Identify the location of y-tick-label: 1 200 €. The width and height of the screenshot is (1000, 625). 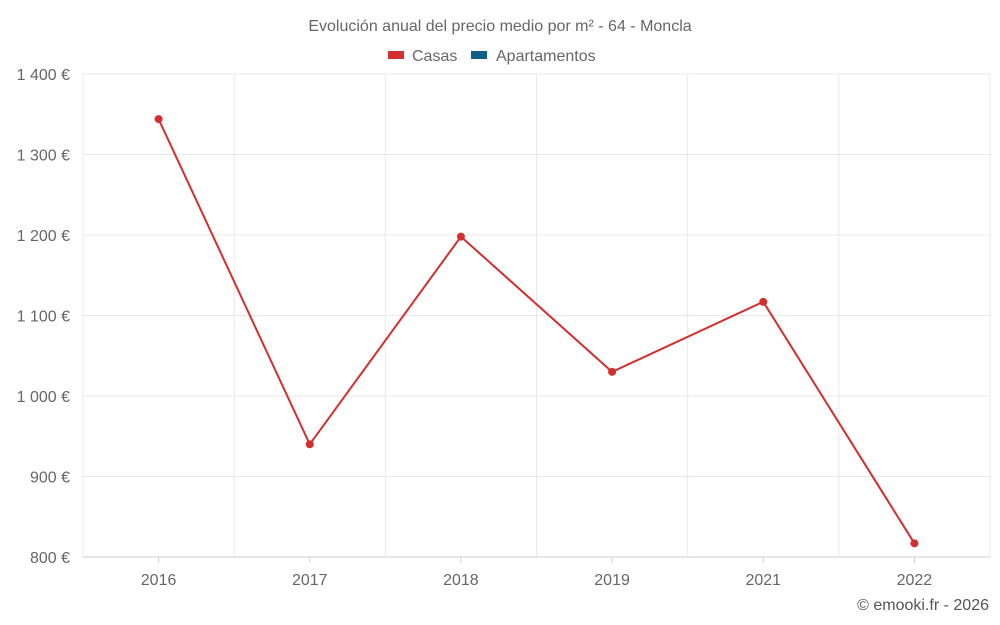
(43, 236).